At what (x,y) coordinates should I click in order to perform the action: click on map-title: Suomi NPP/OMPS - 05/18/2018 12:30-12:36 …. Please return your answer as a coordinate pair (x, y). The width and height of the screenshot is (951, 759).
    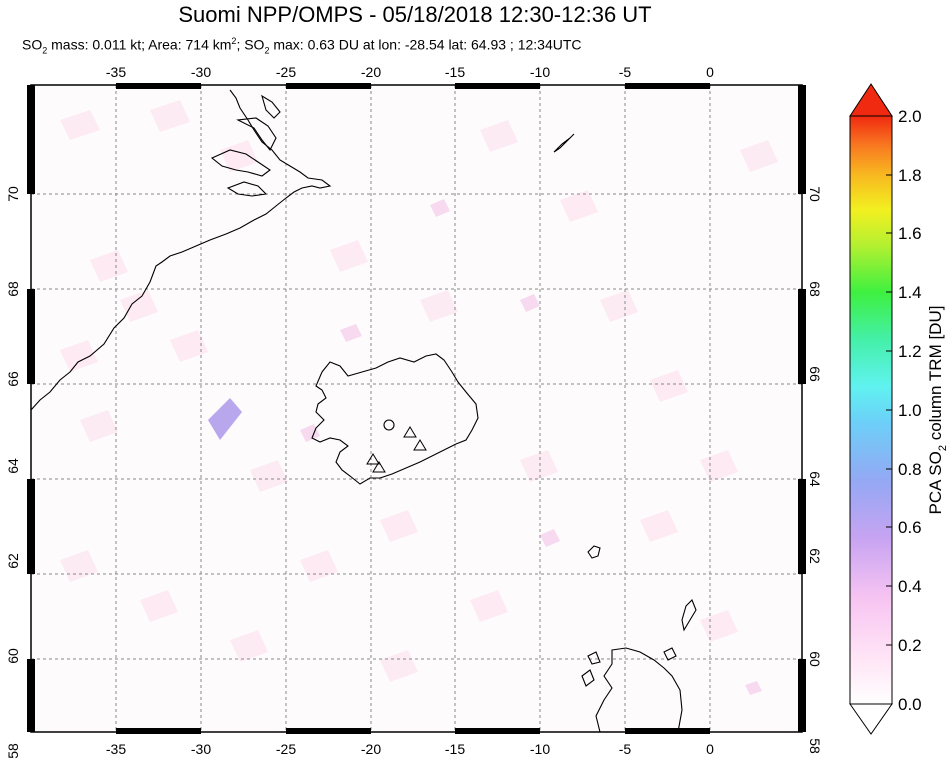
    Looking at the image, I should click on (415, 14).